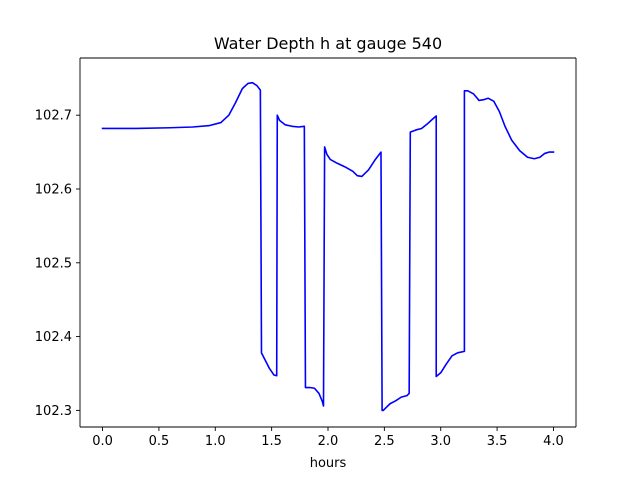  Describe the element at coordinates (159, 441) in the screenshot. I see `x-tick-label: 0.5` at that location.